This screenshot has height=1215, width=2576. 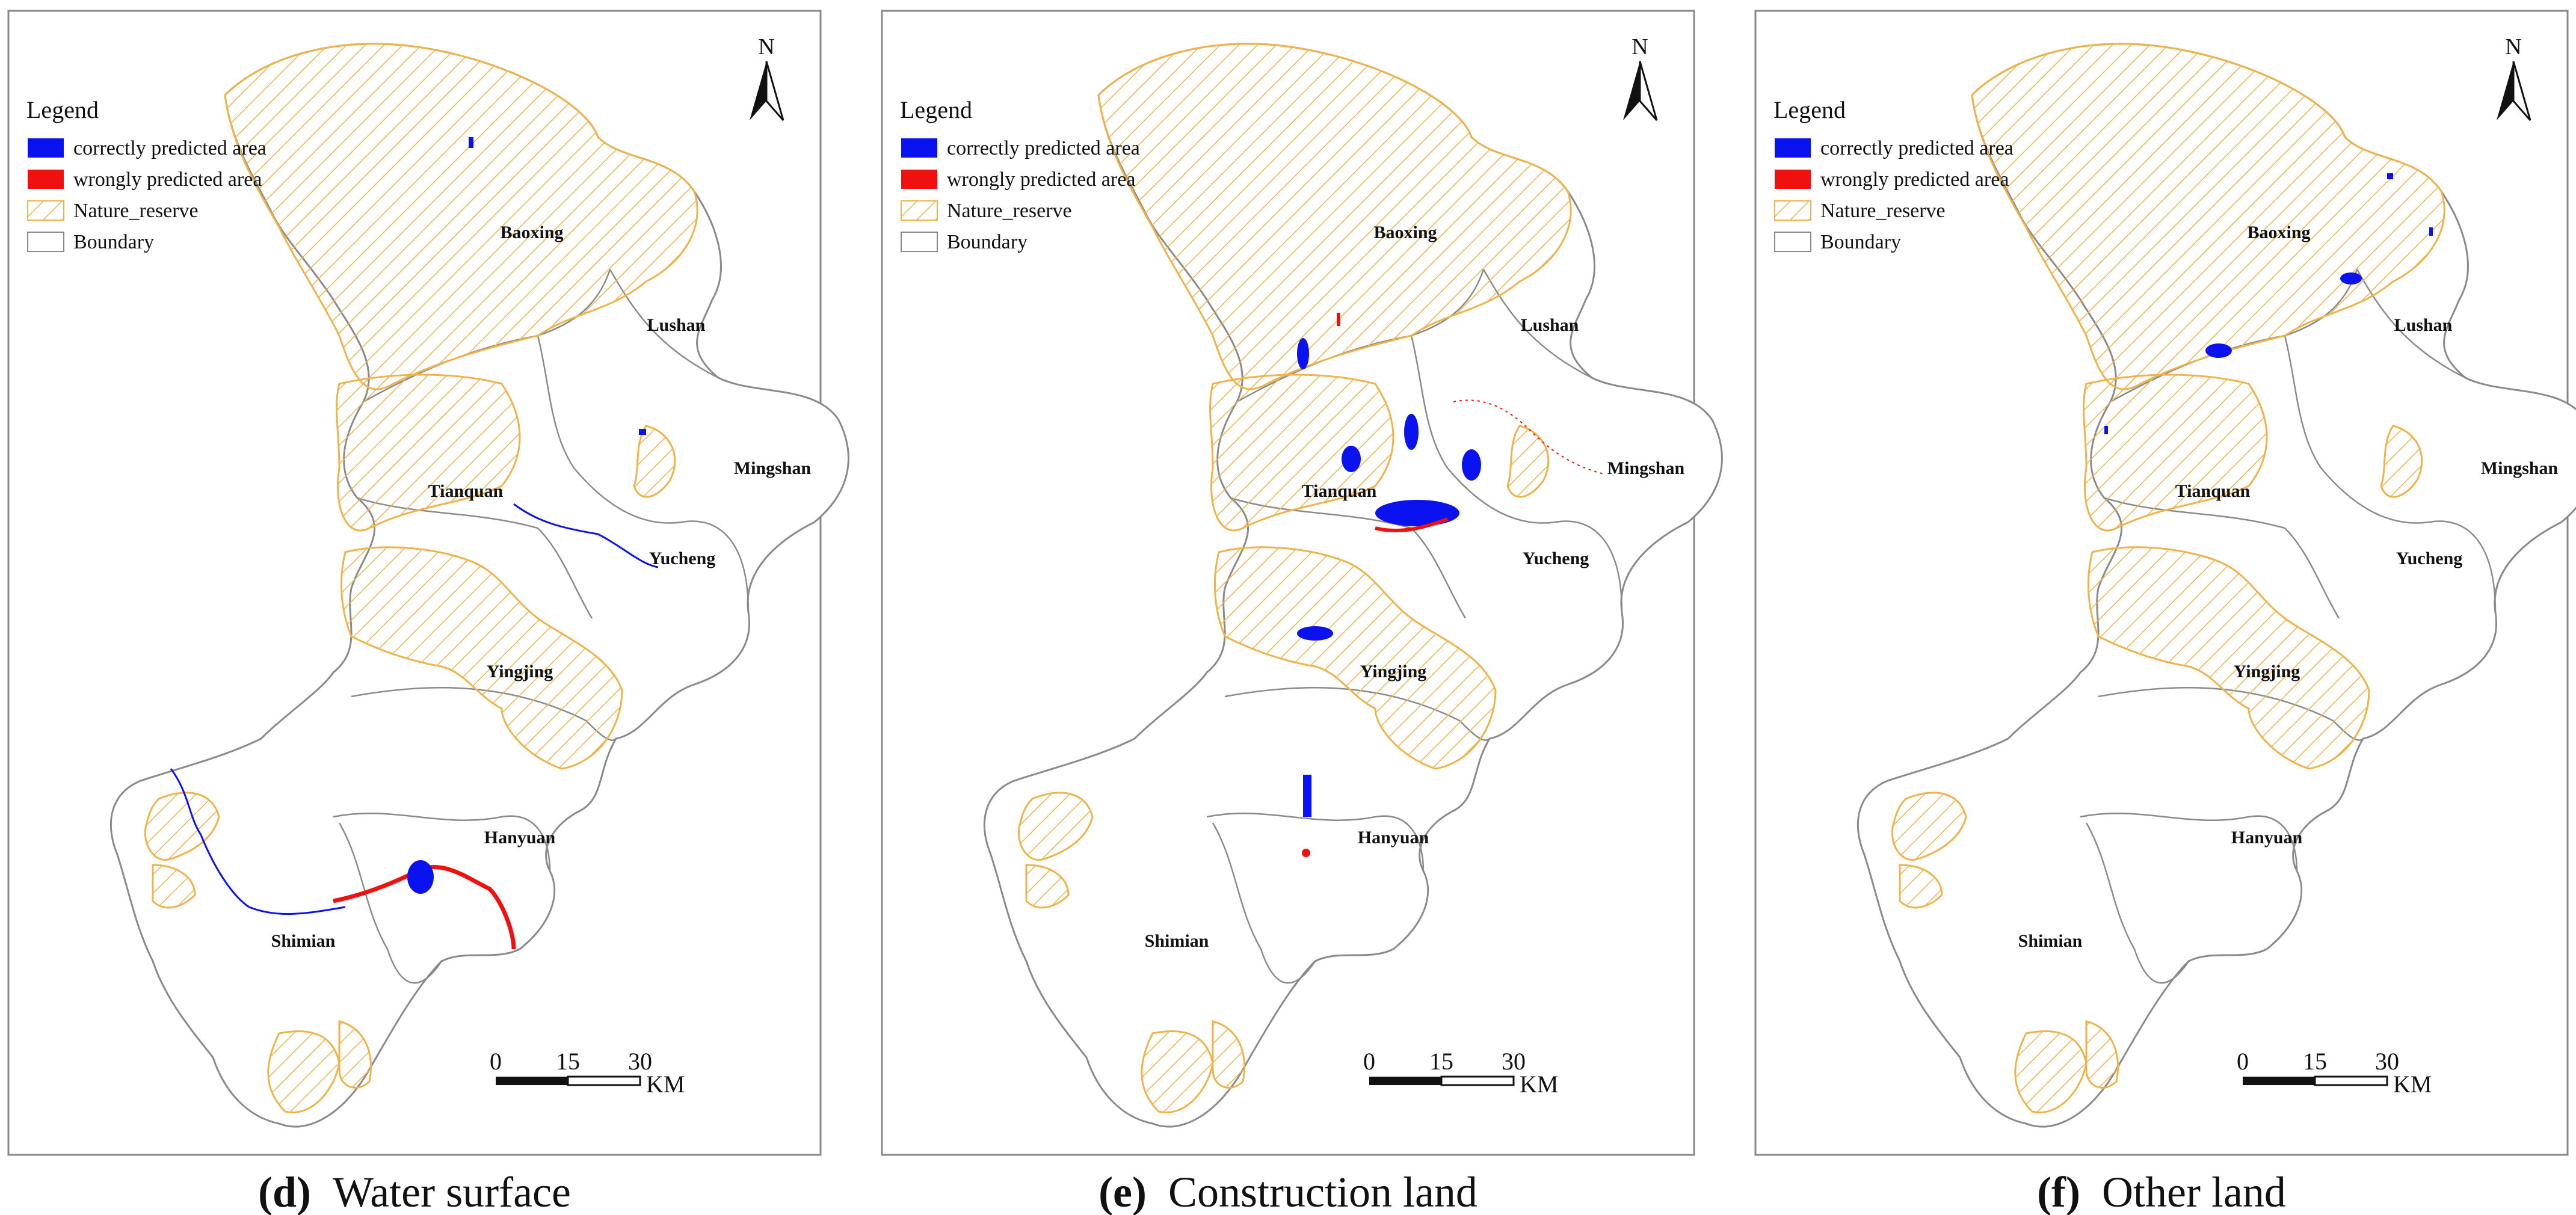 I want to click on caption-letter: (f), so click(x=2058, y=1191).